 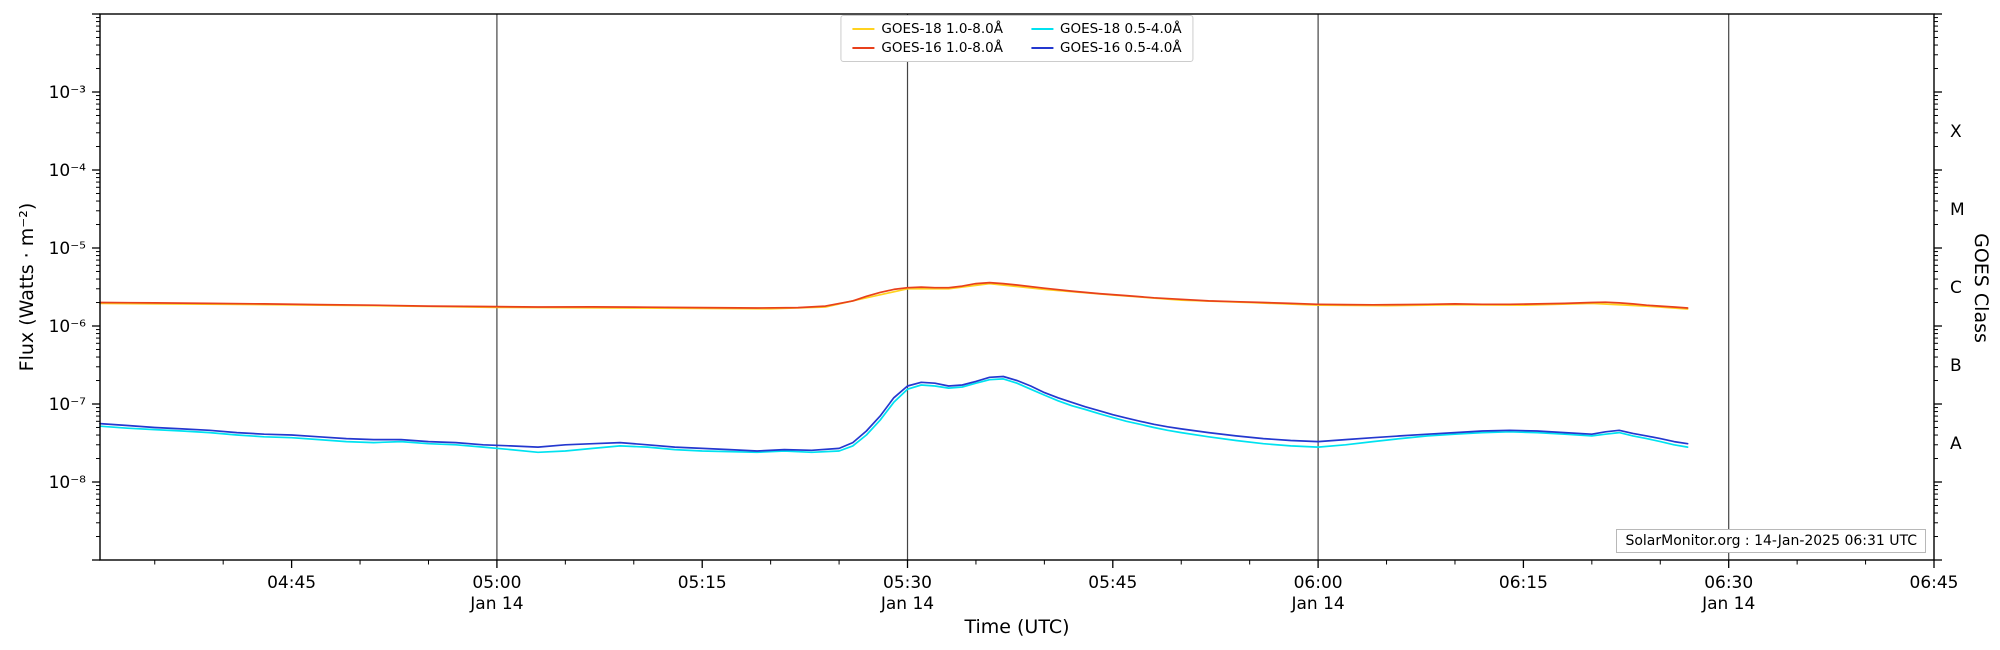 What do you see at coordinates (68, 171) in the screenshot?
I see `y-tick-label: 10⁻⁴` at bounding box center [68, 171].